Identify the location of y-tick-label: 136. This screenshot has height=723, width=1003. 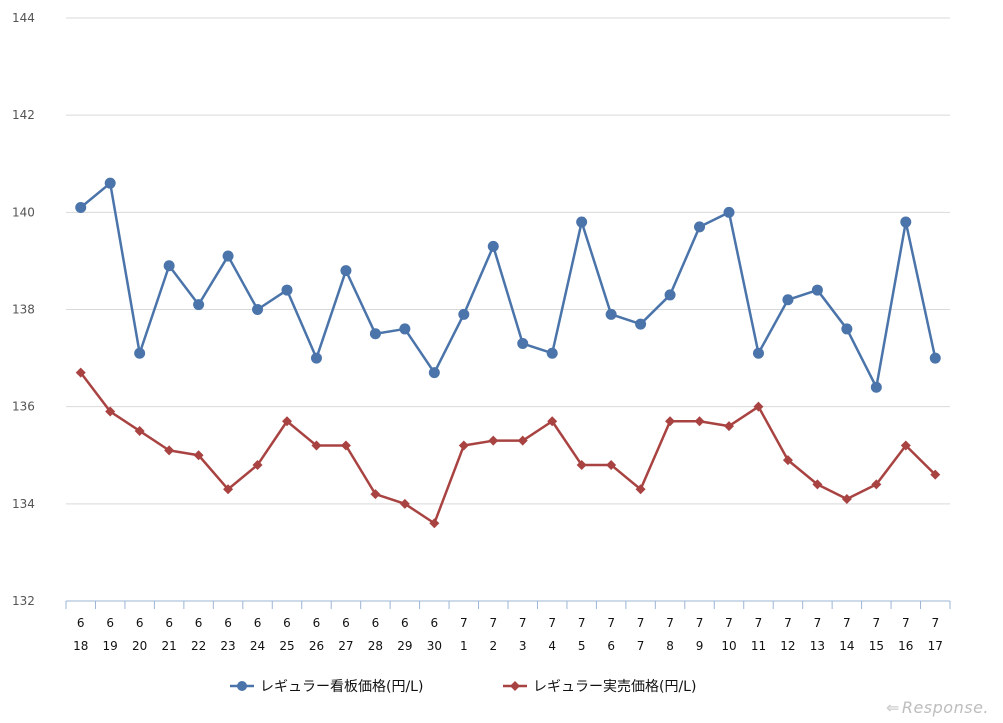
(23, 407).